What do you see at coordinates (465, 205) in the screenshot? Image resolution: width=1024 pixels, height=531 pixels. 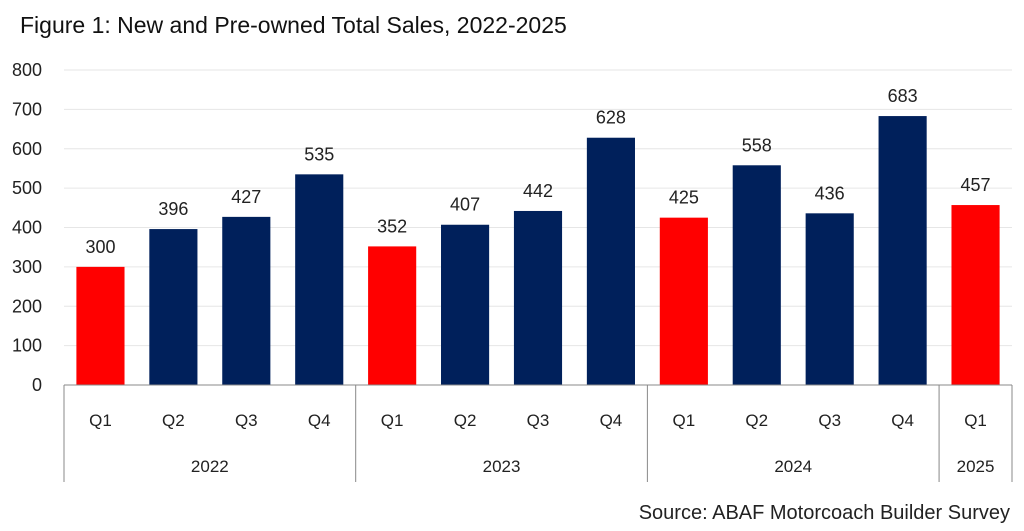 I see `data-label: 407` at bounding box center [465, 205].